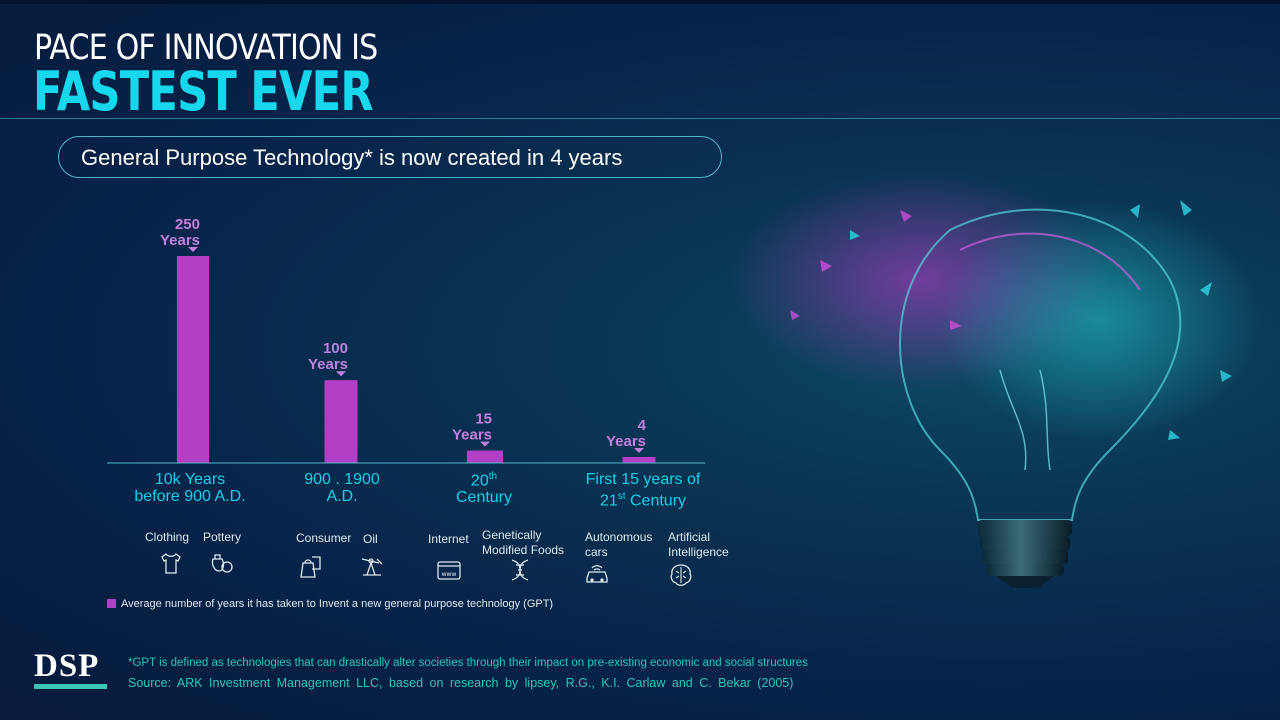  I want to click on bar-unit-label-1: Years, so click(328, 364).